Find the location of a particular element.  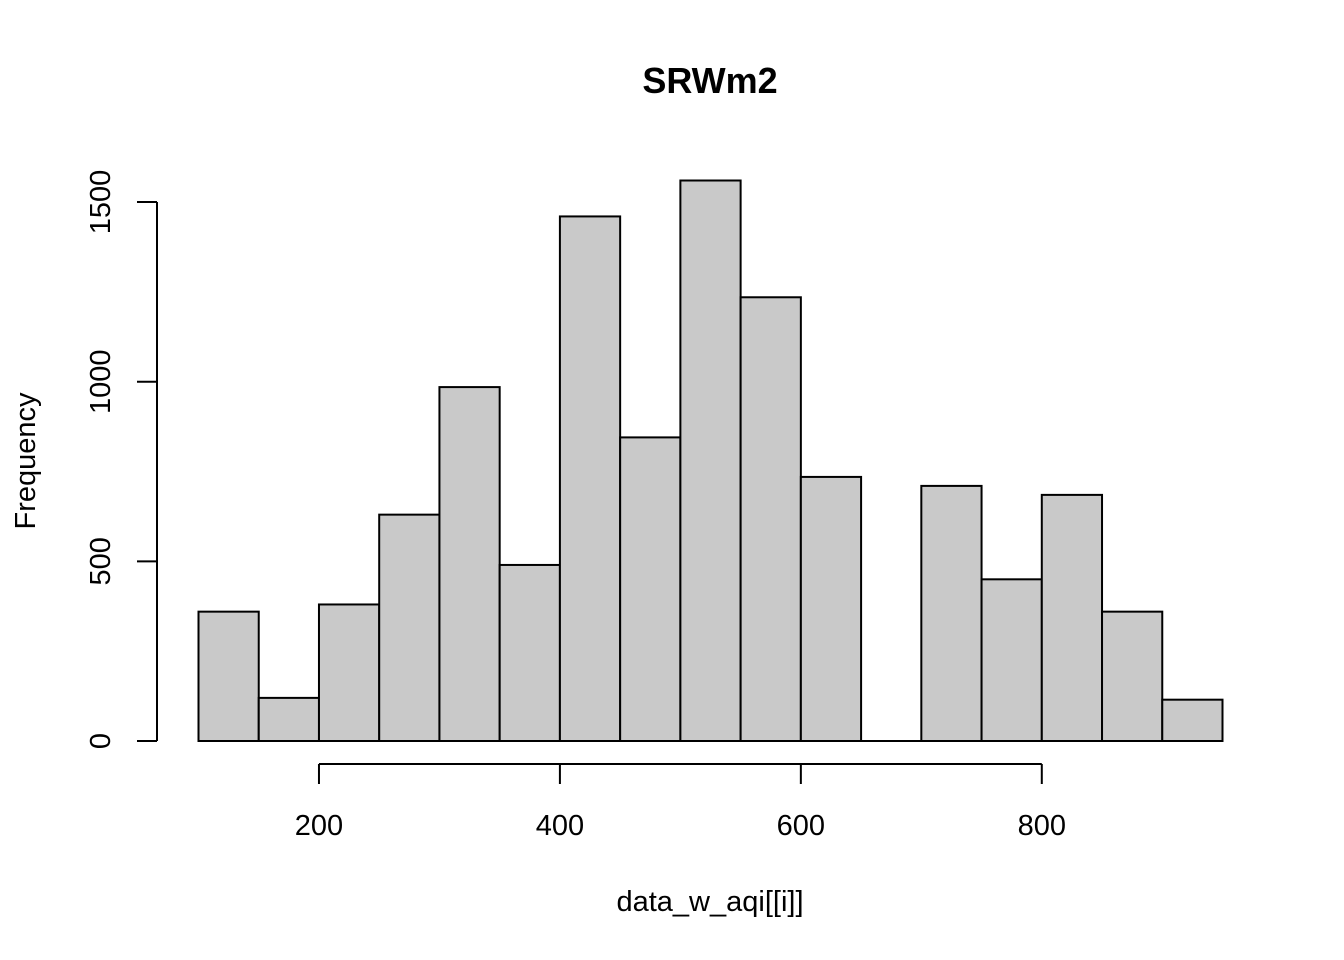

x-tick-label-2: 600 is located at coordinates (801, 826).